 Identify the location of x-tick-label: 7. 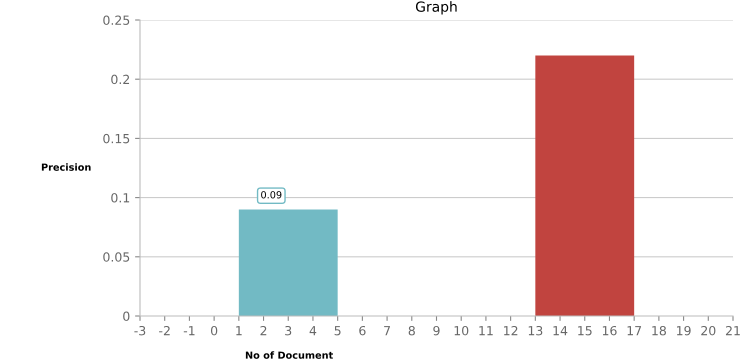
(387, 331).